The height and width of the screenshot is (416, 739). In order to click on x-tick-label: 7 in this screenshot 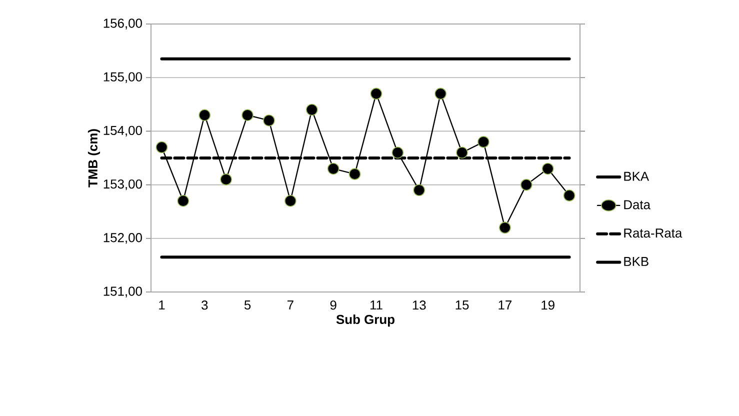, I will do `click(290, 305)`.